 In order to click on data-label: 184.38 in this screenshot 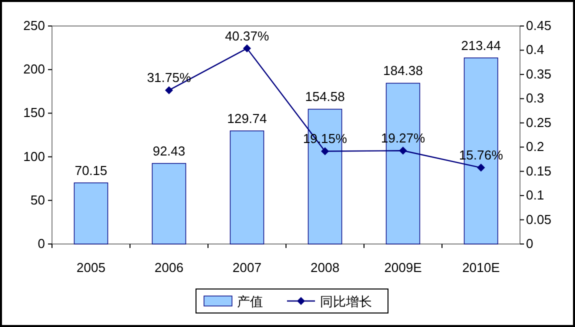, I will do `click(403, 70)`.